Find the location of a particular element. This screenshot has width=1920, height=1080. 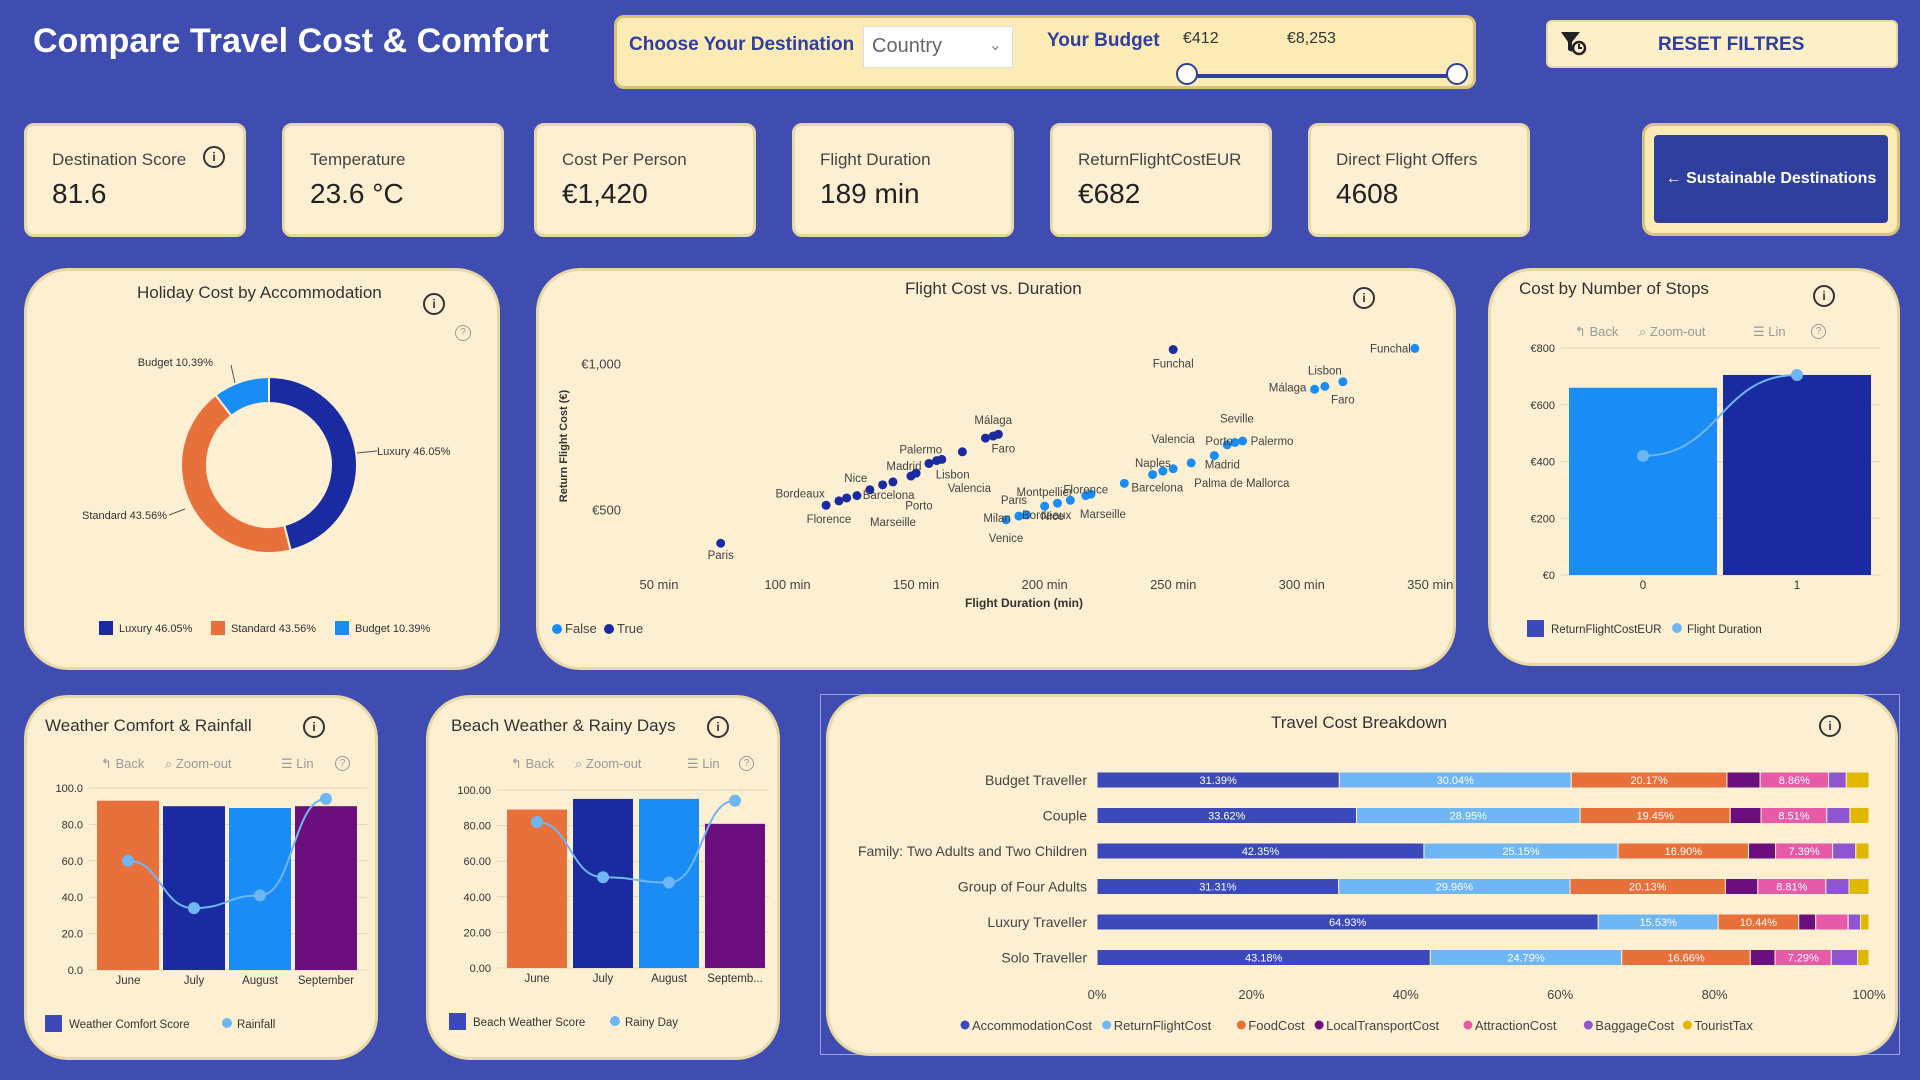

segment-label: 64.93% is located at coordinates (1348, 923).